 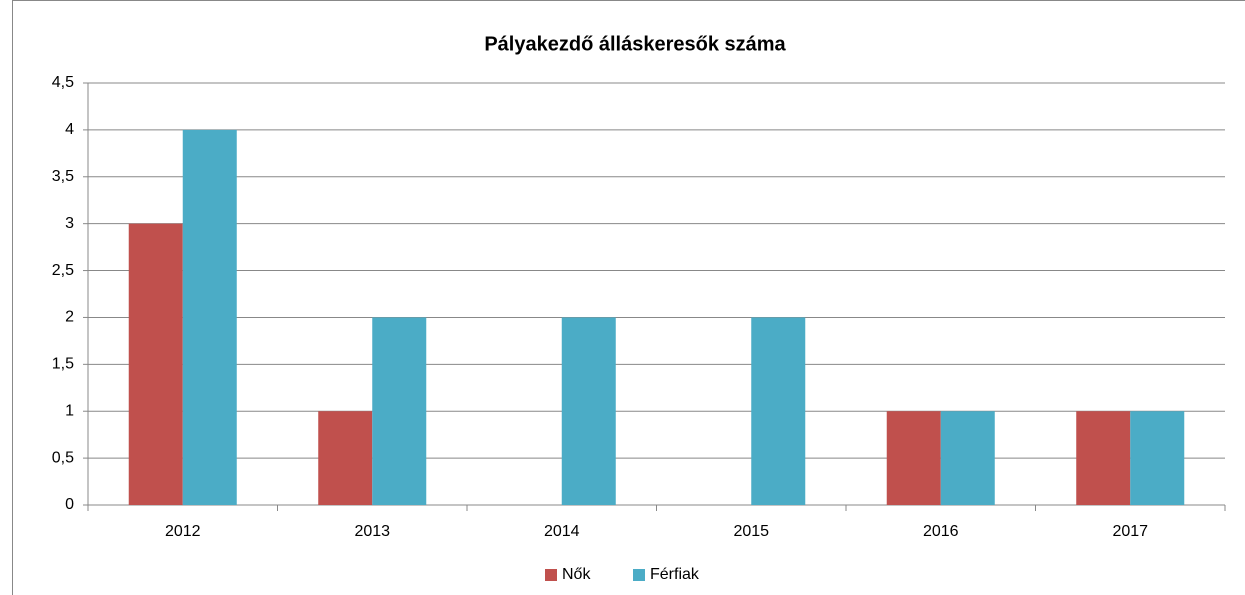 What do you see at coordinates (69, 410) in the screenshot?
I see `y-tick-label: 1` at bounding box center [69, 410].